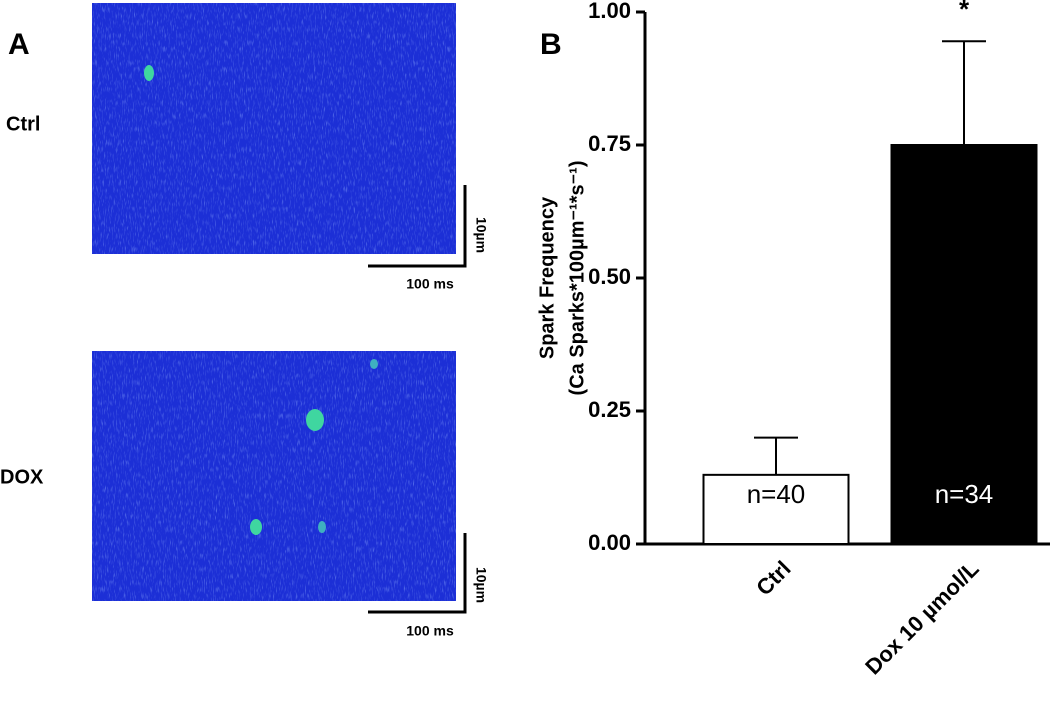  I want to click on panel-label: B, so click(551, 44).